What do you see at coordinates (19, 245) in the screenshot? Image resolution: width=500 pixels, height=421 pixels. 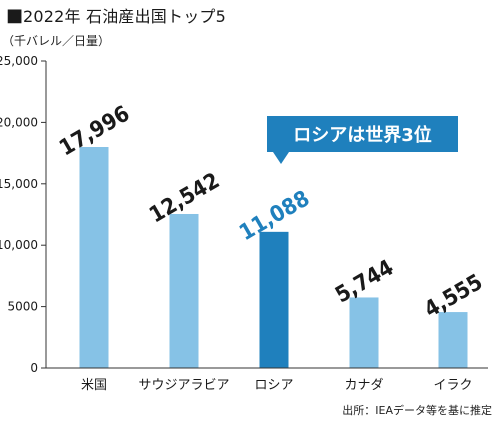 I see `y-tick-label: 10,000` at bounding box center [19, 245].